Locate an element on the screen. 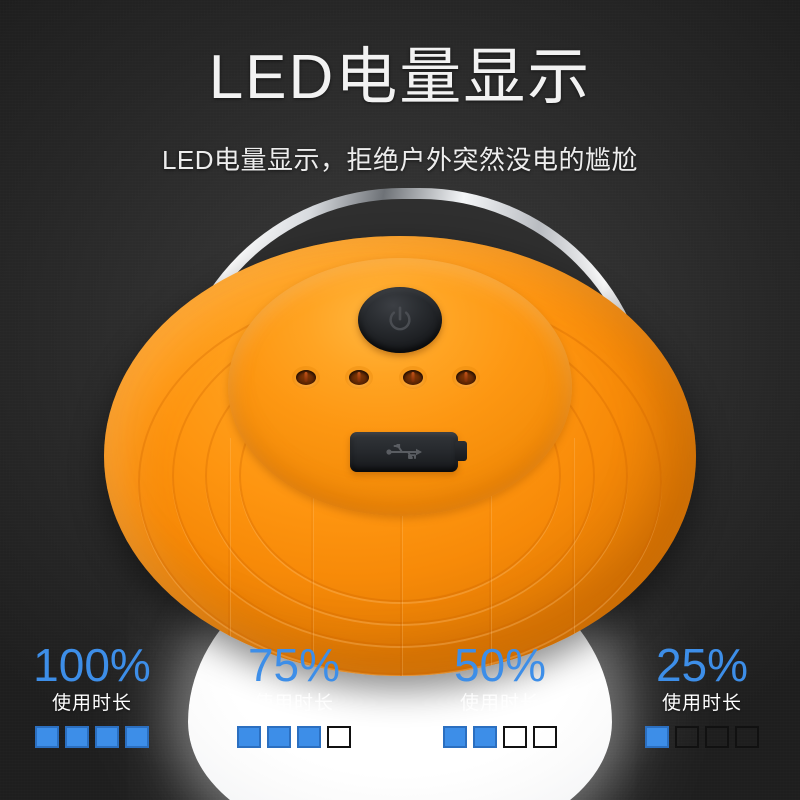 This screenshot has height=800, width=800. usb-port is located at coordinates (408, 452).